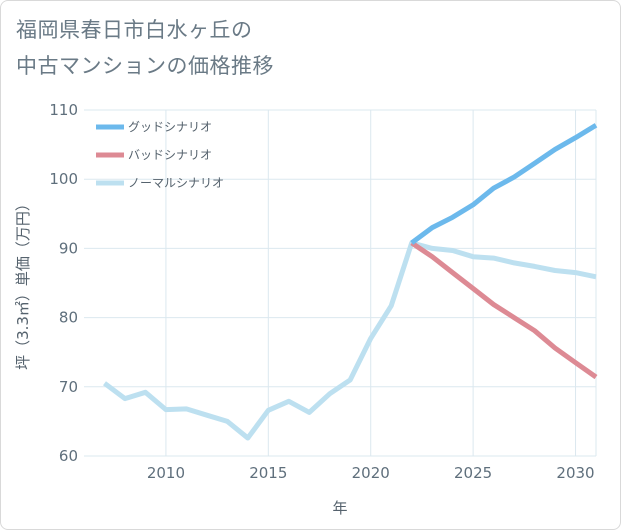 The image size is (621, 530). Describe the element at coordinates (339, 508) in the screenshot. I see `x-axis-label: 年` at that location.